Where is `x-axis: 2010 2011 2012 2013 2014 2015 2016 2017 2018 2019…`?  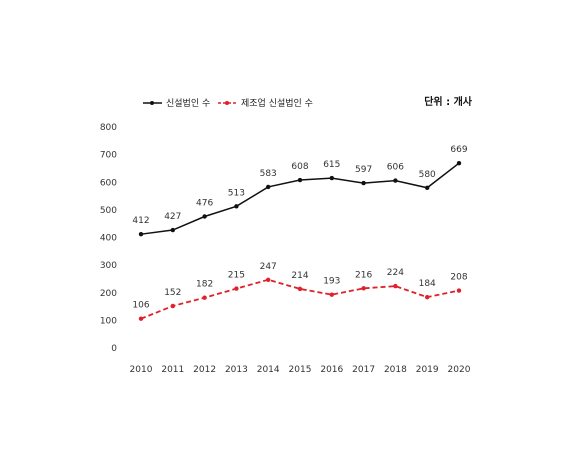
x-axis: 2010 2011 2012 2013 2014 2015 2016 2017 2018 2019… is located at coordinates (300, 370).